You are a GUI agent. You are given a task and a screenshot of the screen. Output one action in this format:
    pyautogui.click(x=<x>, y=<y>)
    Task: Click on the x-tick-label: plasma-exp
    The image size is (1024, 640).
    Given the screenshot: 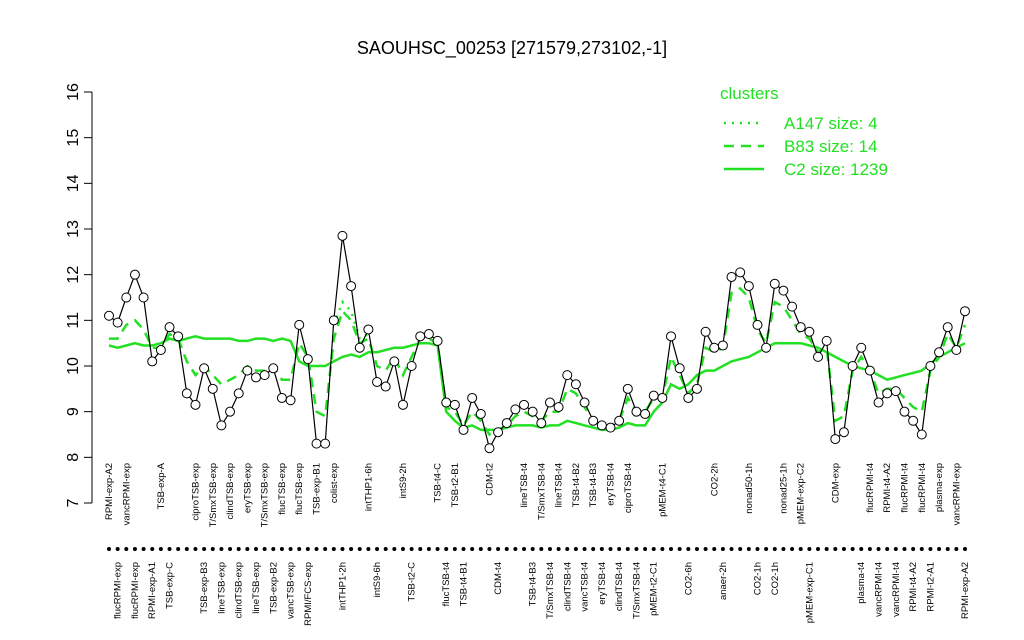 What is the action you would take?
    pyautogui.click(x=939, y=487)
    